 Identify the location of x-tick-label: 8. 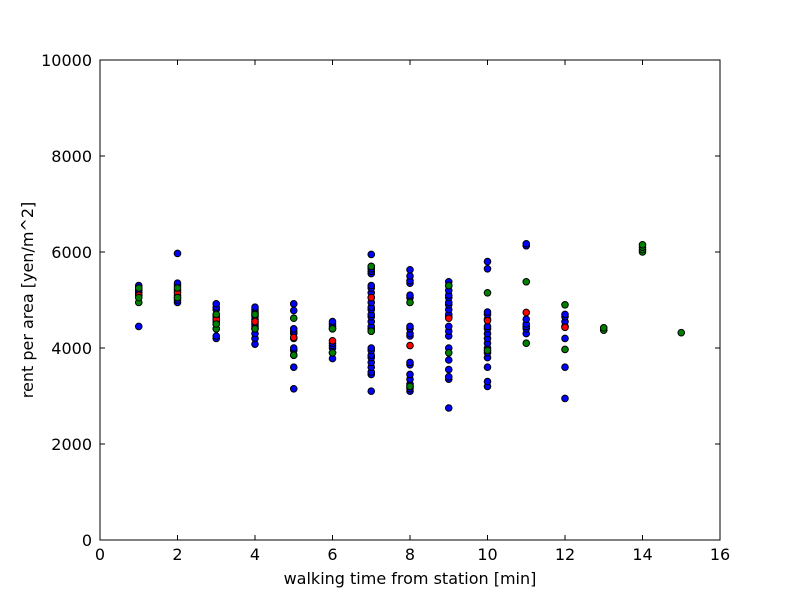
(410, 554).